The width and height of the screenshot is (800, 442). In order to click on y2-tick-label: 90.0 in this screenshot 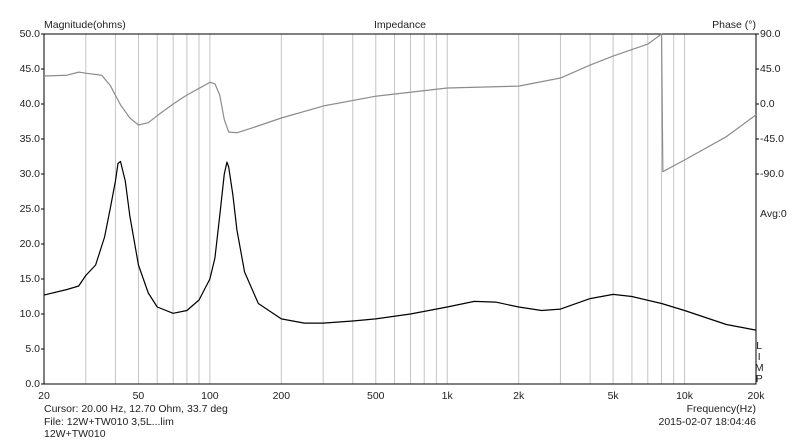, I will do `click(770, 34)`.